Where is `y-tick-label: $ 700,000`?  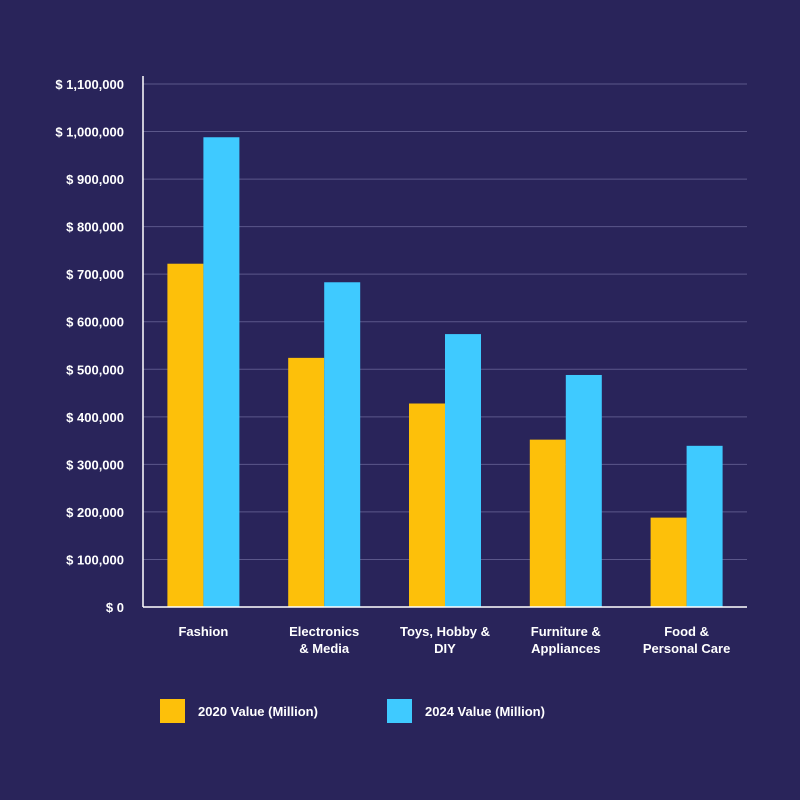
y-tick-label: $ 700,000 is located at coordinates (95, 274).